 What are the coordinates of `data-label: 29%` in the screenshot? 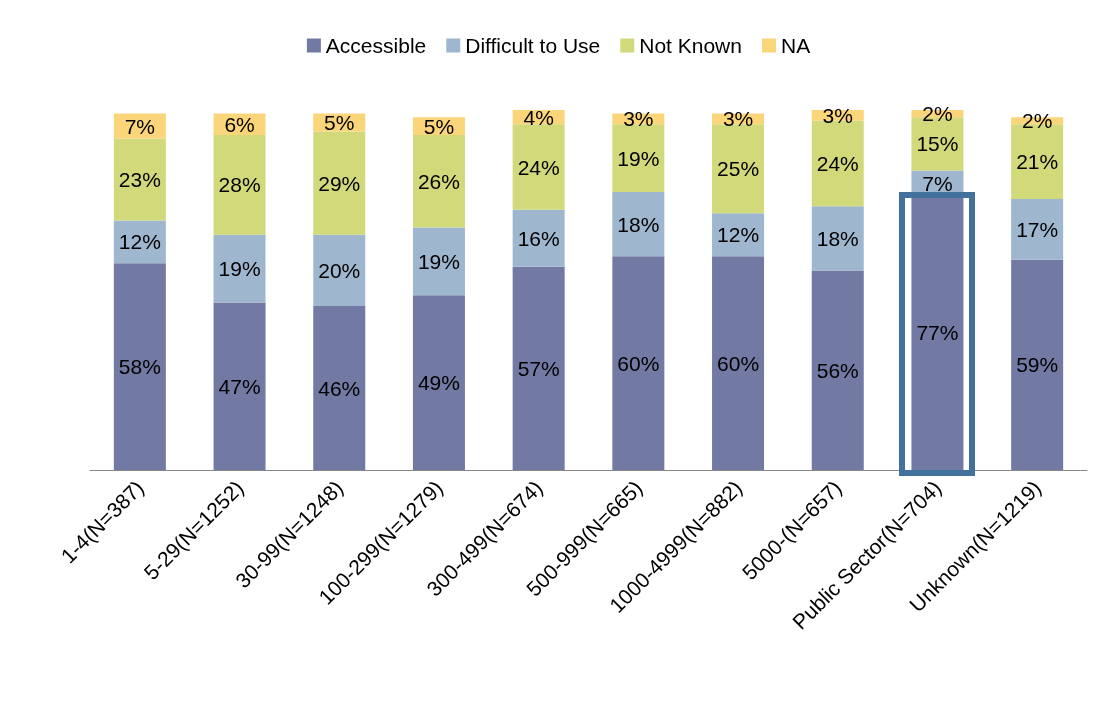 It's located at (339, 183).